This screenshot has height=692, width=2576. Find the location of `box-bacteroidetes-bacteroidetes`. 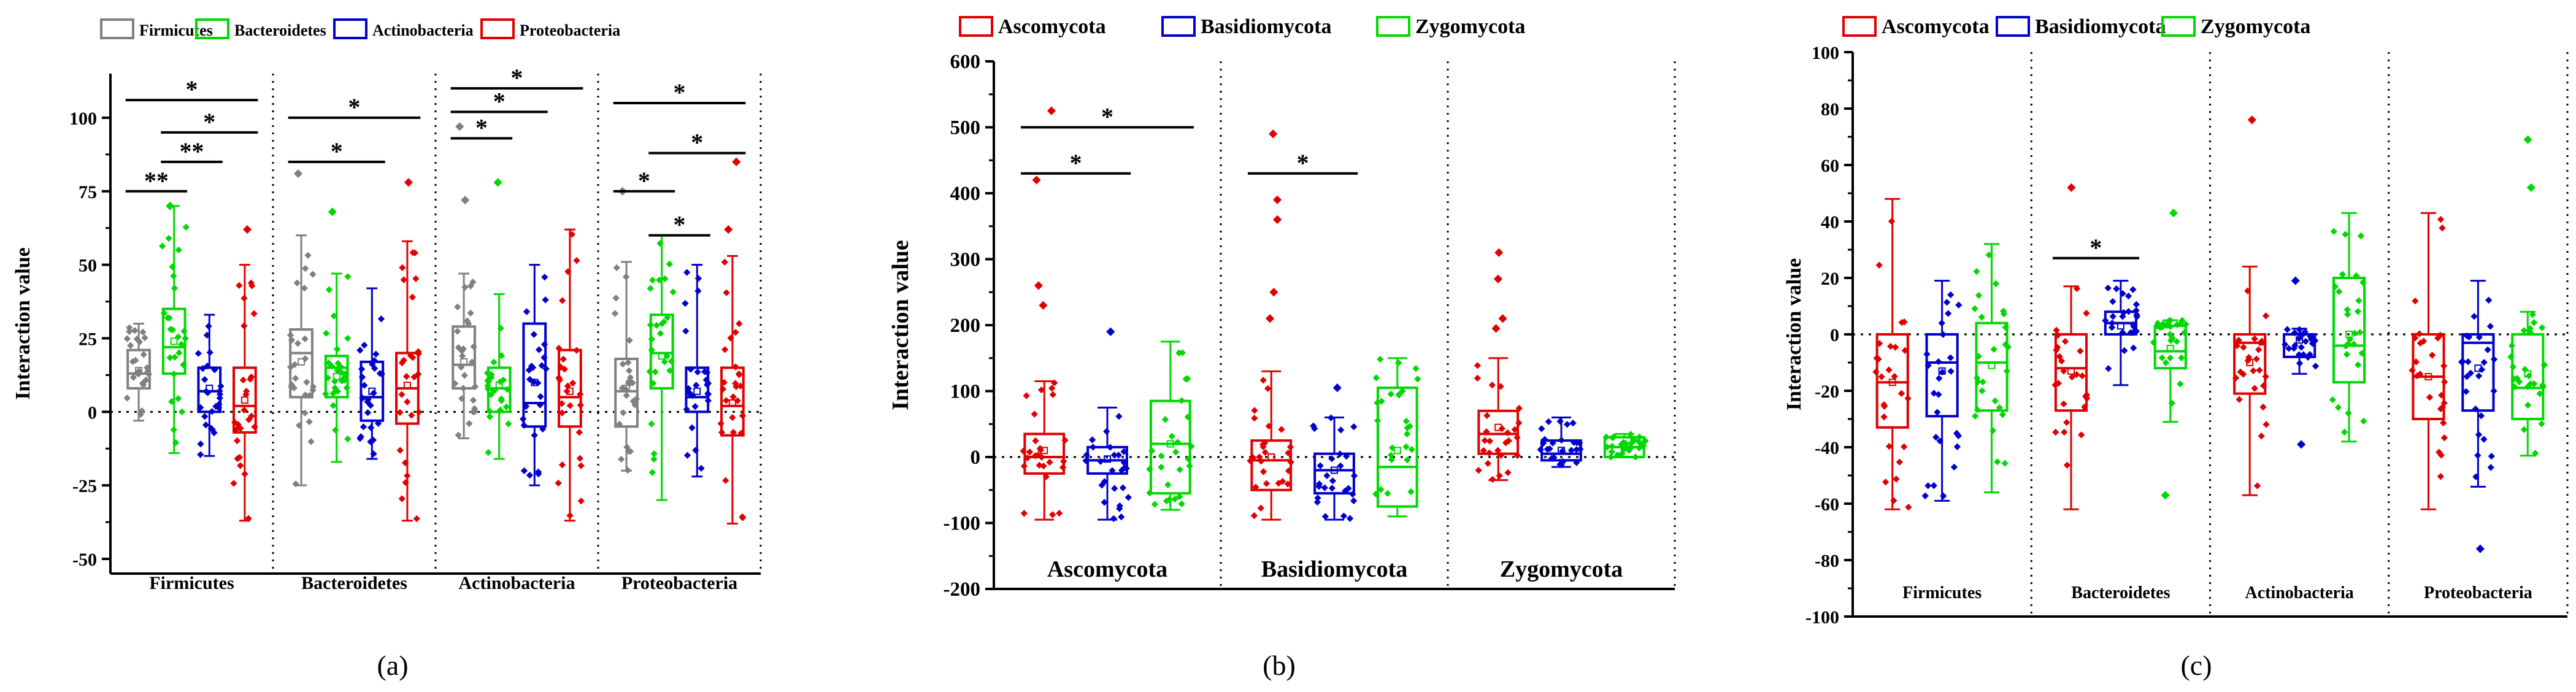

box-bacteroidetes-bacteroidetes is located at coordinates (337, 368).